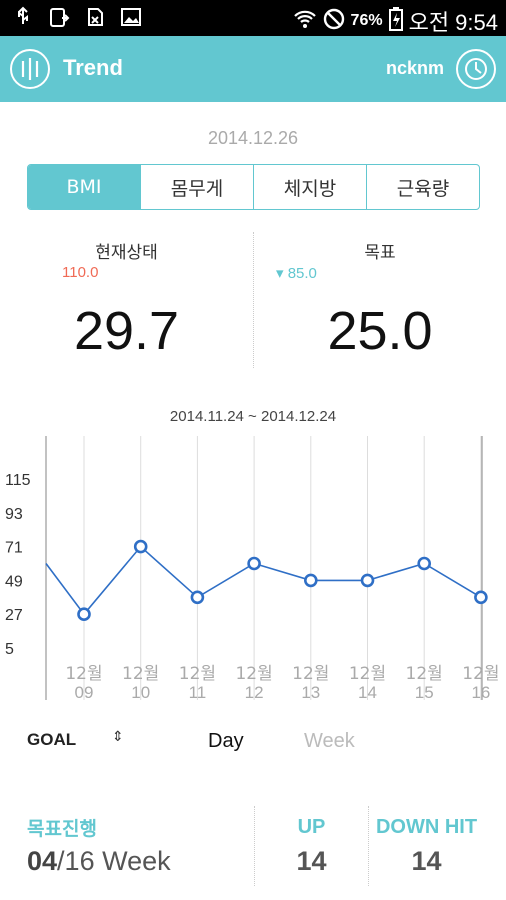  I want to click on app-bar: Trend ncknm, so click(253, 69).